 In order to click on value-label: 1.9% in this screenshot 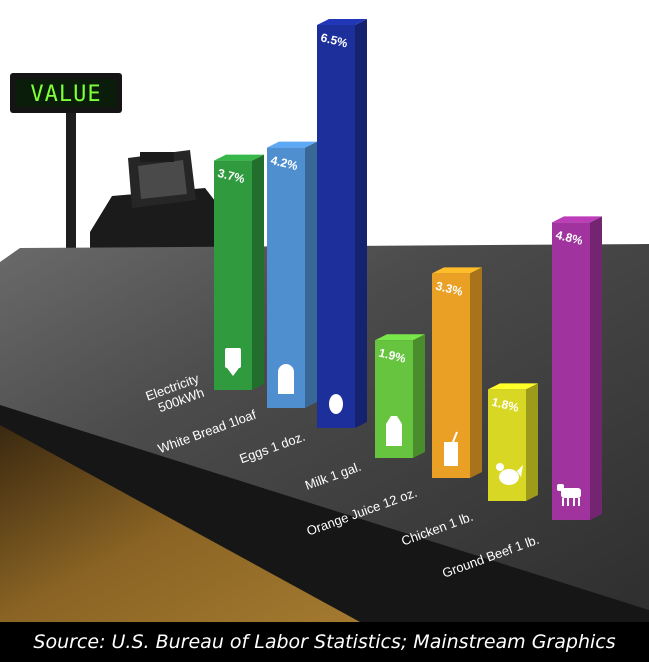, I will do `click(392, 356)`.